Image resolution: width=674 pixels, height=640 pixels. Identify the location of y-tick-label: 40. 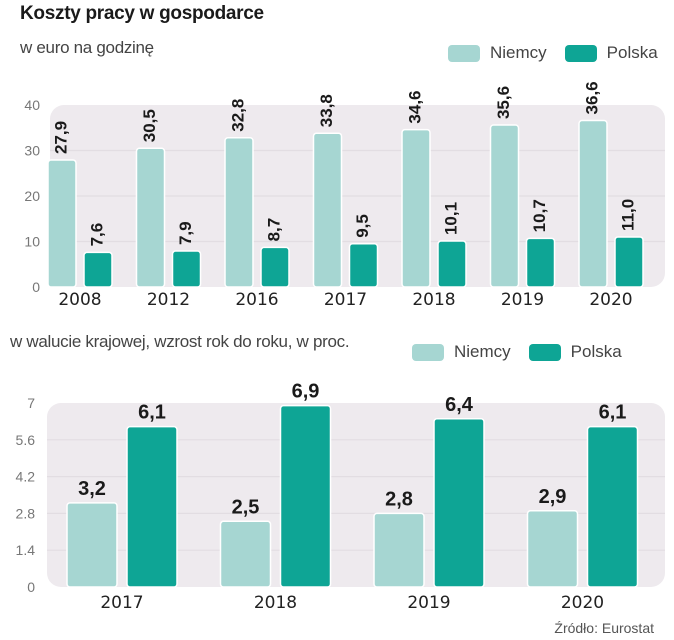
(32, 105).